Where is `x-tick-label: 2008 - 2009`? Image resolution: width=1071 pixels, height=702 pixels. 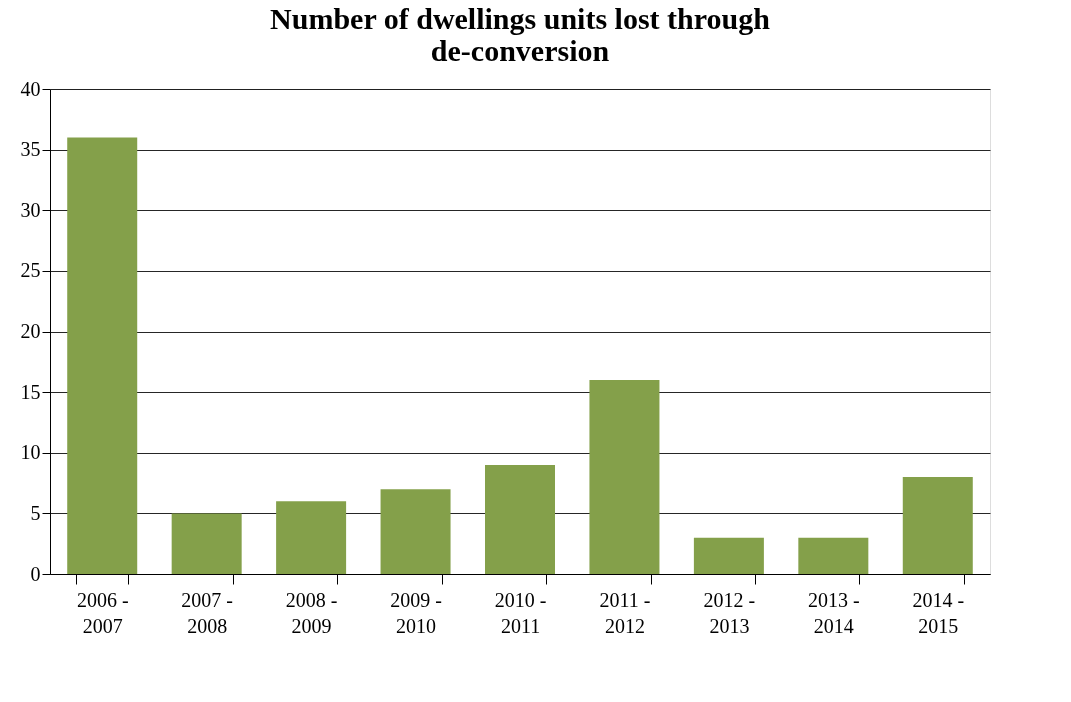 x-tick-label: 2008 - 2009 is located at coordinates (311, 612).